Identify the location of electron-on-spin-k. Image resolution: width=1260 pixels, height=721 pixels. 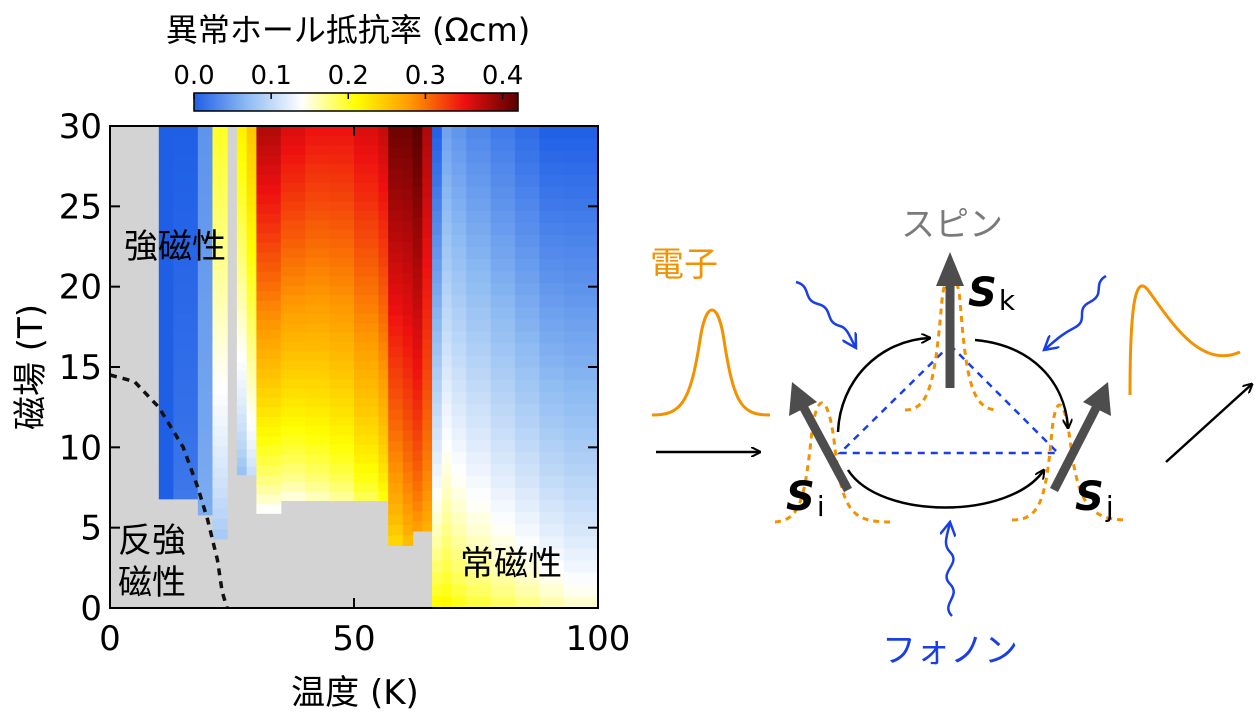
(951, 342).